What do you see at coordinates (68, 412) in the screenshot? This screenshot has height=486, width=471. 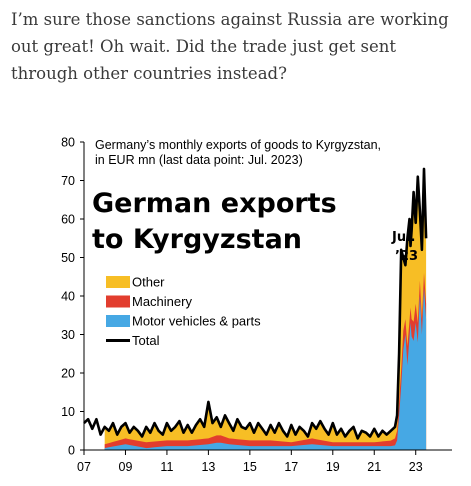 I see `y-tick-label: 10` at bounding box center [68, 412].